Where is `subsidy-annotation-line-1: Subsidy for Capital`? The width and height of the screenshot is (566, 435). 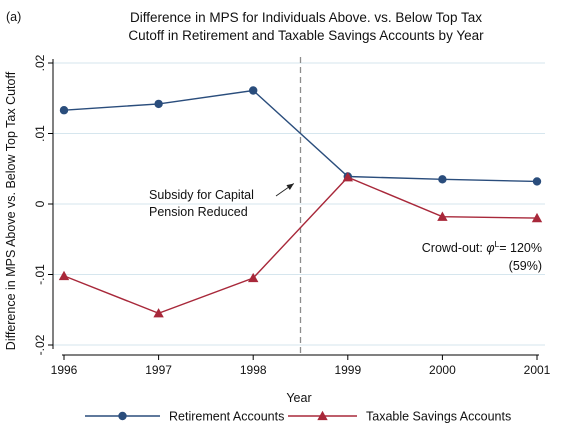 subsidy-annotation-line-1: Subsidy for Capital is located at coordinates (201, 195).